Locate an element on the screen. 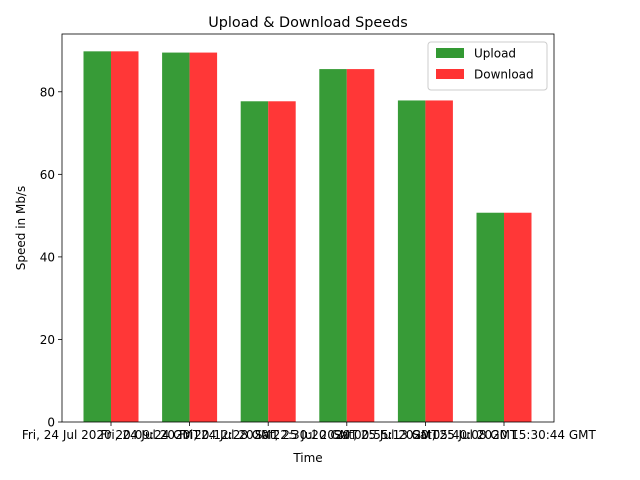 Image resolution: width=640 pixels, height=480 pixels. y-tick-label: 20 is located at coordinates (47, 340).